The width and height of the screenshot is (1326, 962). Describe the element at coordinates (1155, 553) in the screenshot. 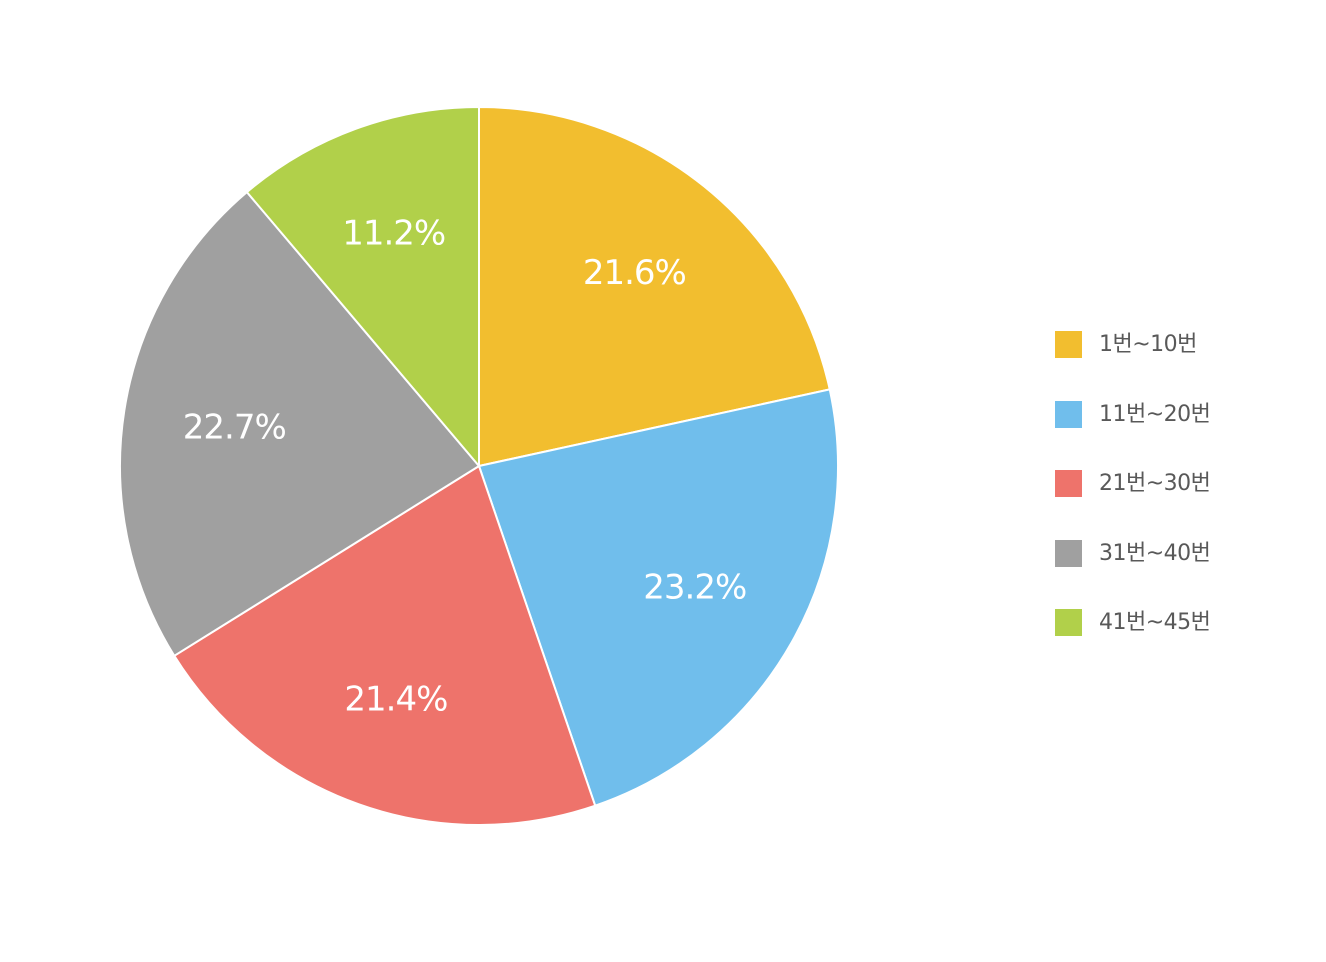

I see `legend-label-4: 31번~40번` at that location.